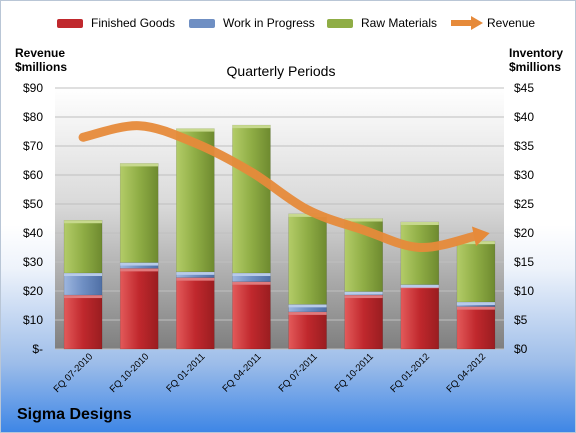 The image size is (576, 433). I want to click on bar-work-in-progress, so click(83, 284).